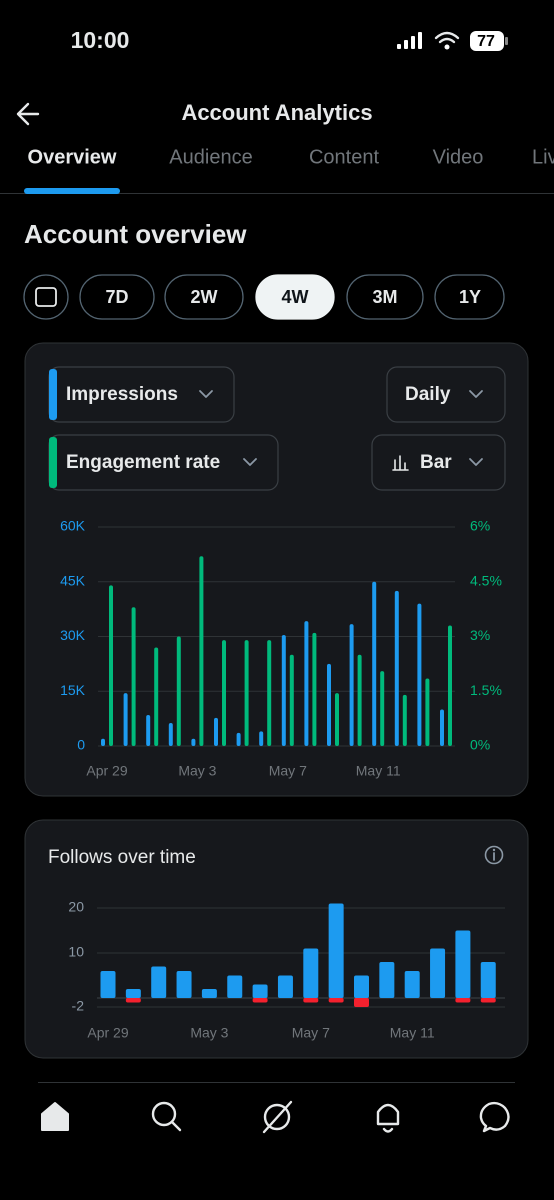 Image resolution: width=554 pixels, height=1200 pixels. I want to click on range-label: 1Y, so click(470, 297).